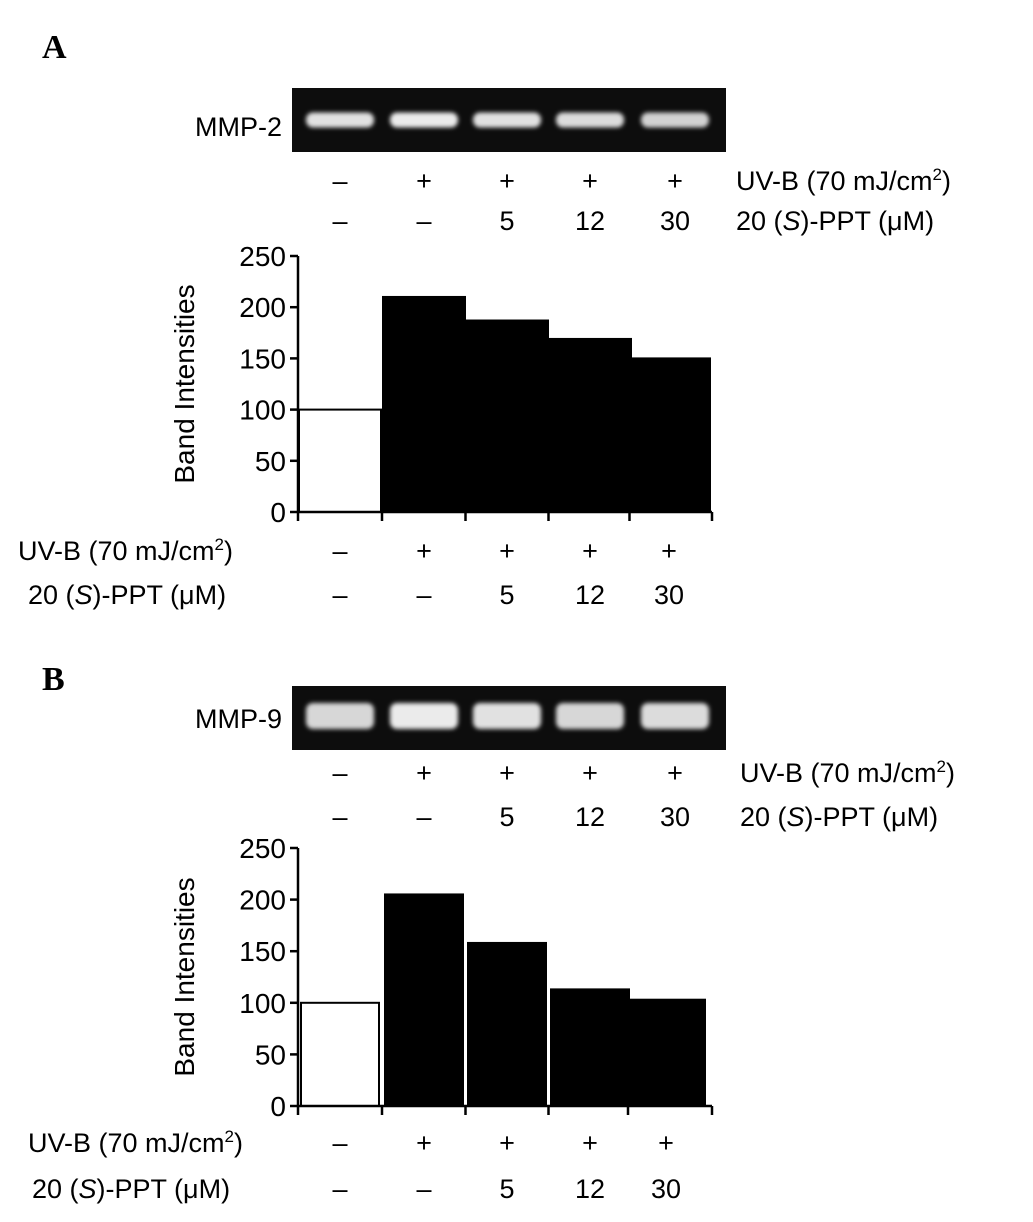 The image size is (1033, 1222). I want to click on gel-b-uvb-row: – + + + +, so click(507, 773).